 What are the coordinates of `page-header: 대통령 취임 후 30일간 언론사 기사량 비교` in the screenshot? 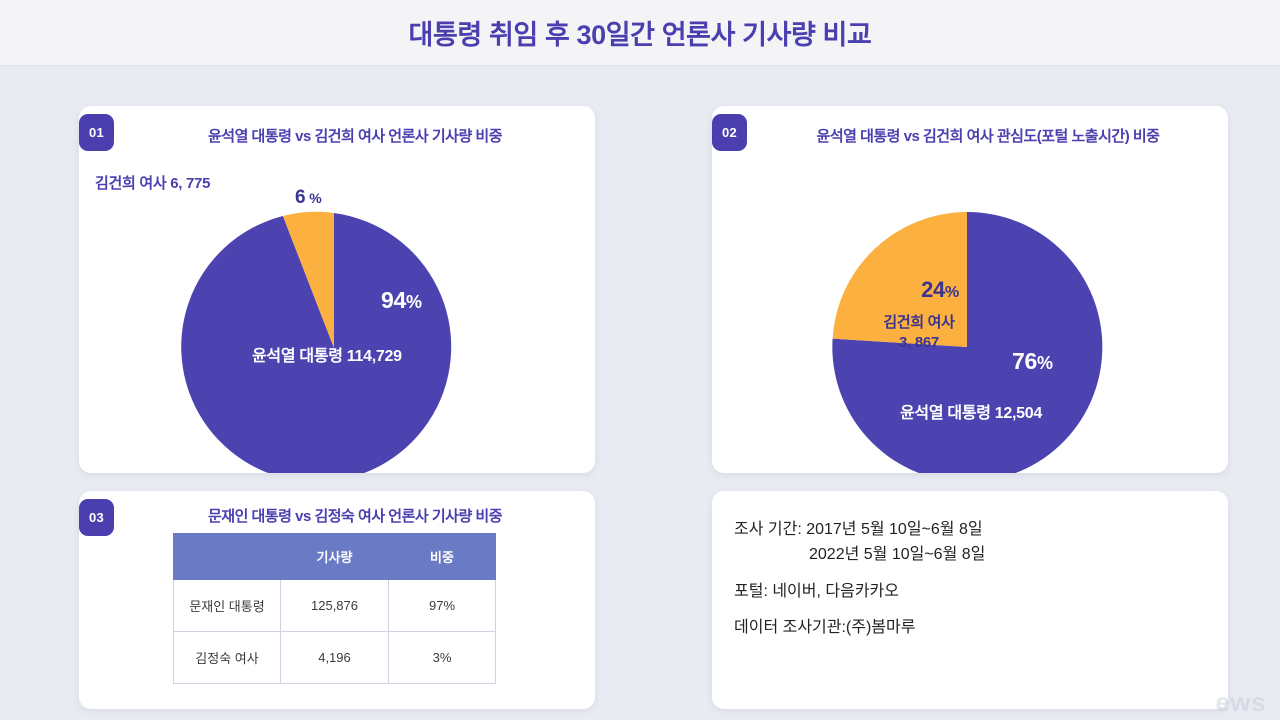 It's located at (640, 33).